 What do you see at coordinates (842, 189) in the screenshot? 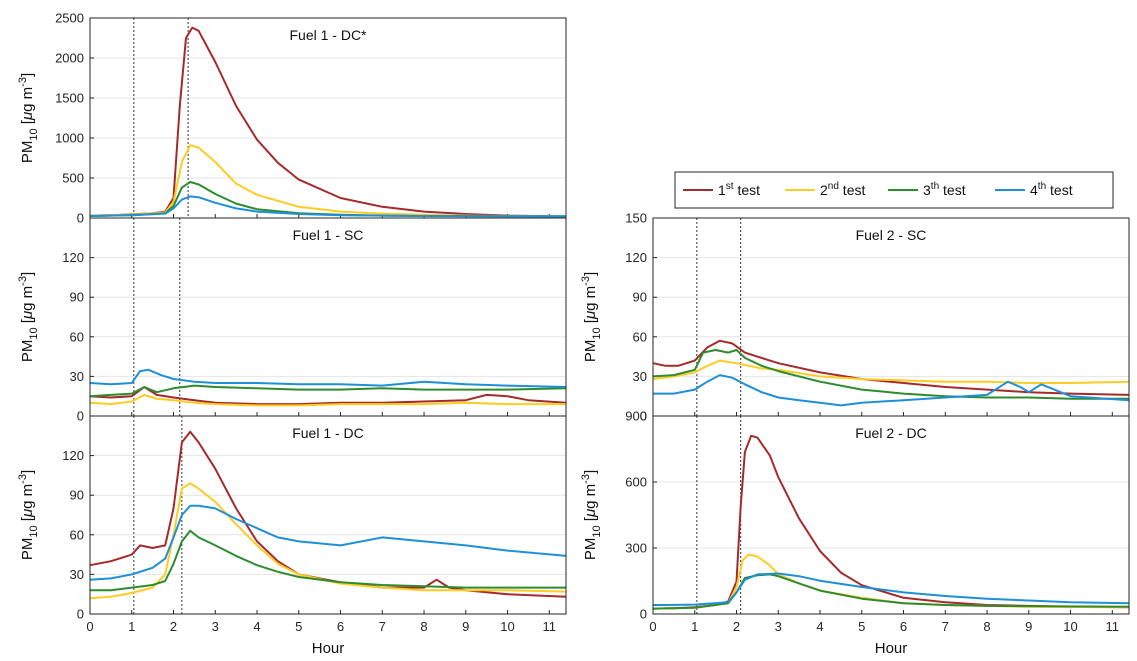
I see `legend-label: 2nd test` at bounding box center [842, 189].